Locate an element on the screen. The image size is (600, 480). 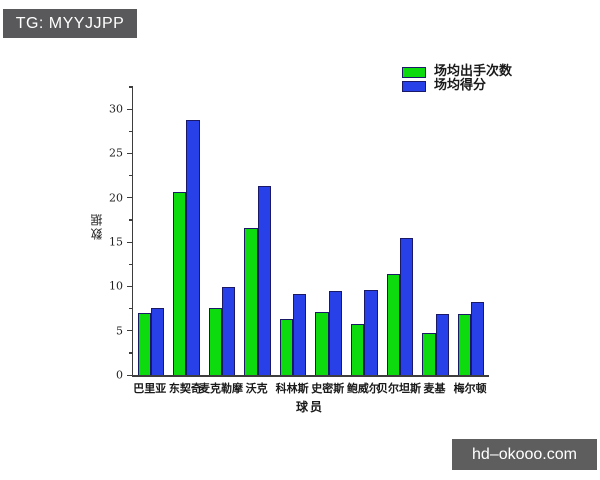
legend-label: 场均得分 is located at coordinates (460, 85).